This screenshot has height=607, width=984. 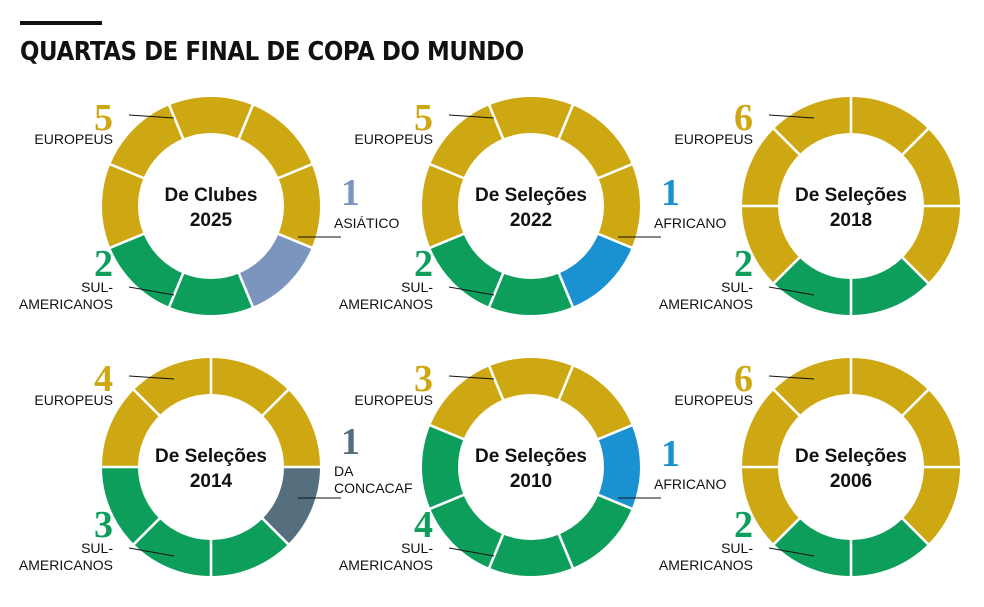 What do you see at coordinates (344, 471) in the screenshot?
I see `category-label: DA` at bounding box center [344, 471].